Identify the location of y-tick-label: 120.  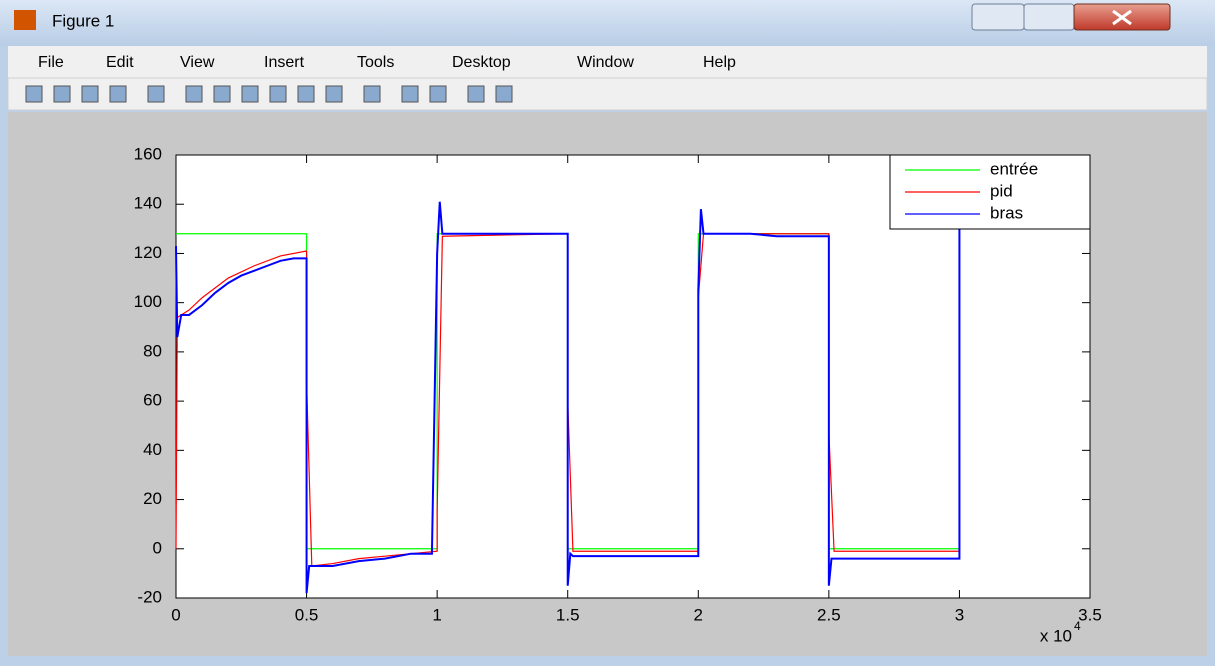
(148, 252).